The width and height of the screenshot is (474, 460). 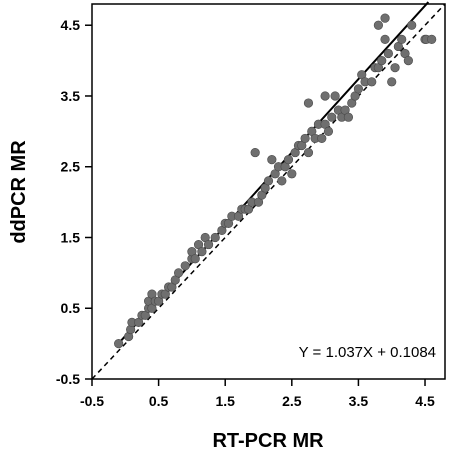 What do you see at coordinates (19, 192) in the screenshot?
I see `y-axis-title: ddPCR MR` at bounding box center [19, 192].